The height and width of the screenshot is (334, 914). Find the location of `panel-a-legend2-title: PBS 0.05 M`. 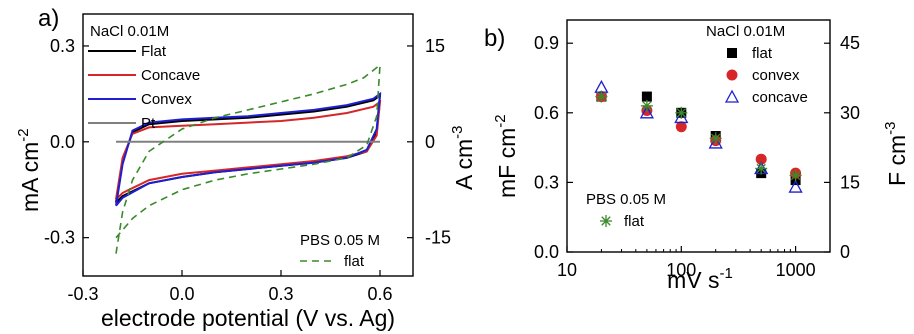

panel-a-legend2-title: PBS 0.05 M is located at coordinates (340, 240).